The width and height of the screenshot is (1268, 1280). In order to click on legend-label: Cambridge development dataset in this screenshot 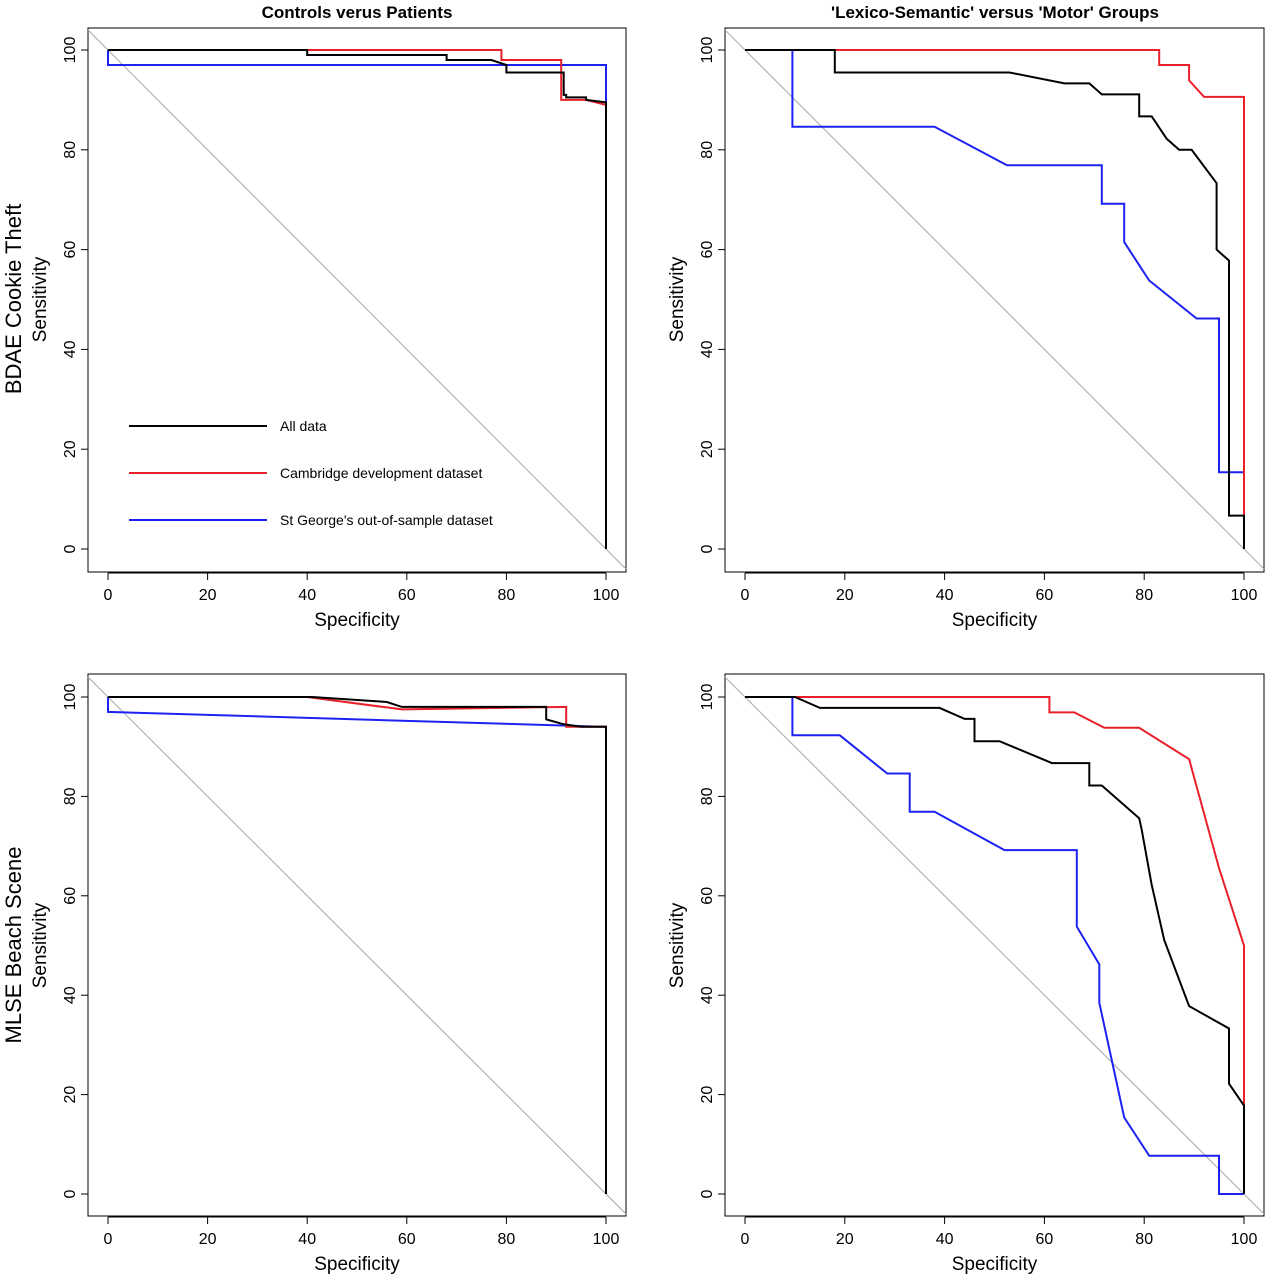, I will do `click(381, 473)`.